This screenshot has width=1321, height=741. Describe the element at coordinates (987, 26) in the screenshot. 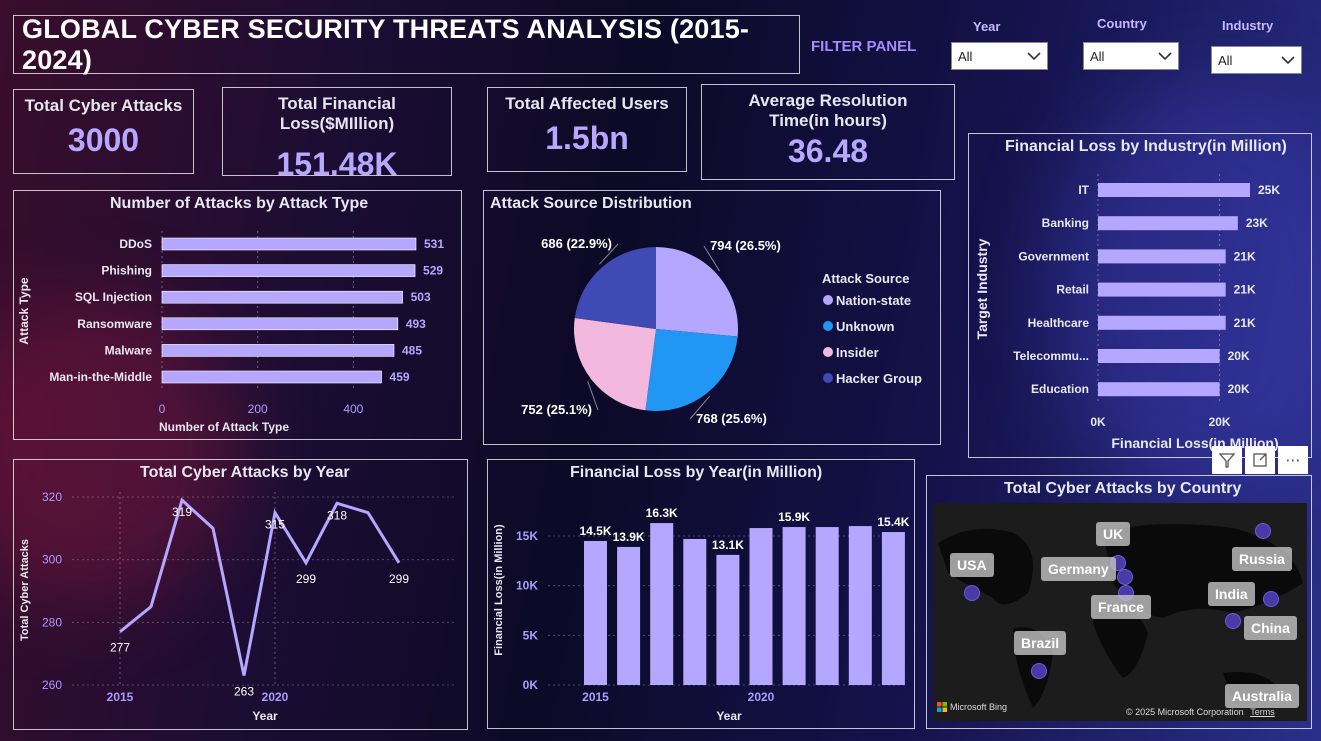

I see `year-slicer-label: Year` at that location.